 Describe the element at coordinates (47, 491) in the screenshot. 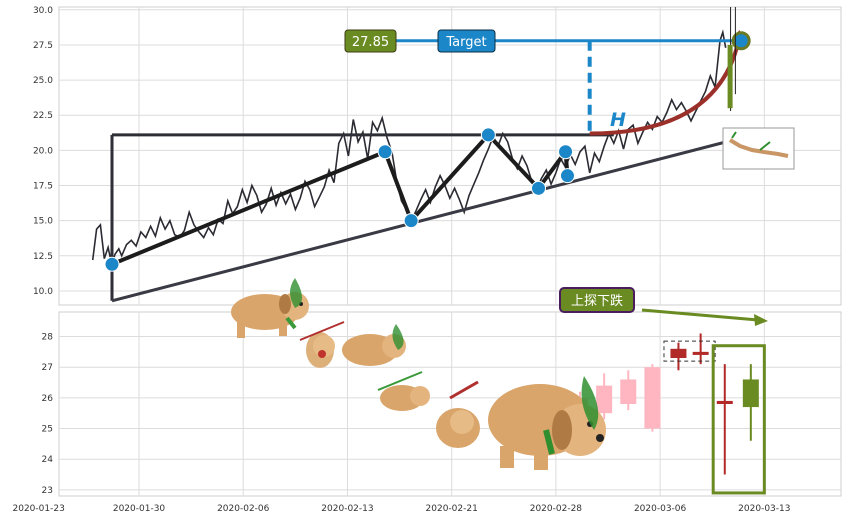

I see `y-tick-label: 23` at that location.